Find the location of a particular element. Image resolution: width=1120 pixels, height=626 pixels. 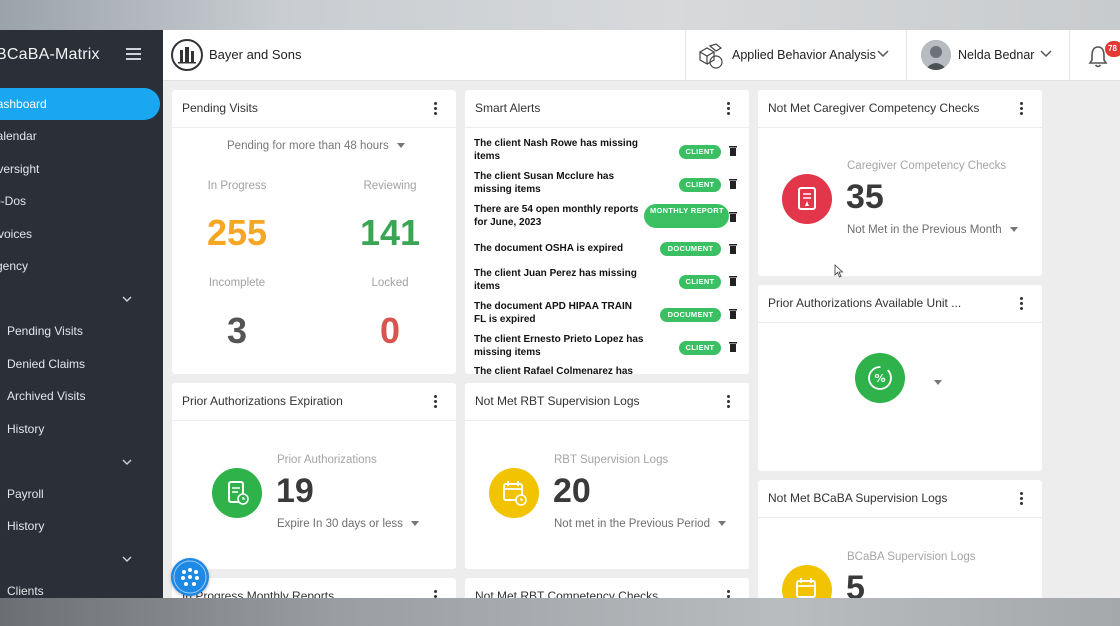

user-name: Nelda Bednar is located at coordinates (996, 55).